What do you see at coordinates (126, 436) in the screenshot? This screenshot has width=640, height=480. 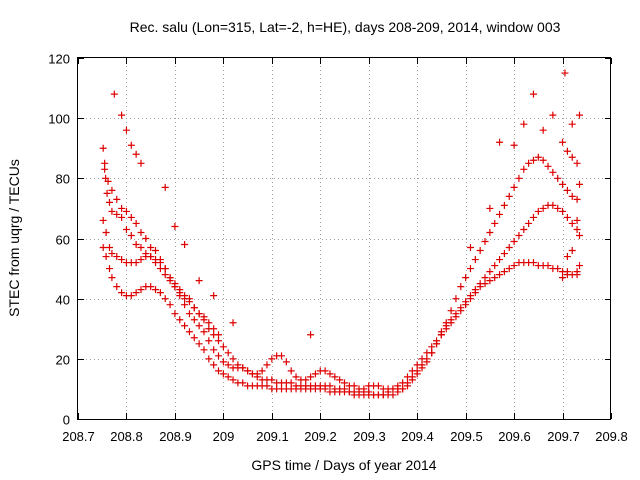 I see `x-tick-label: 208.8` at bounding box center [126, 436].